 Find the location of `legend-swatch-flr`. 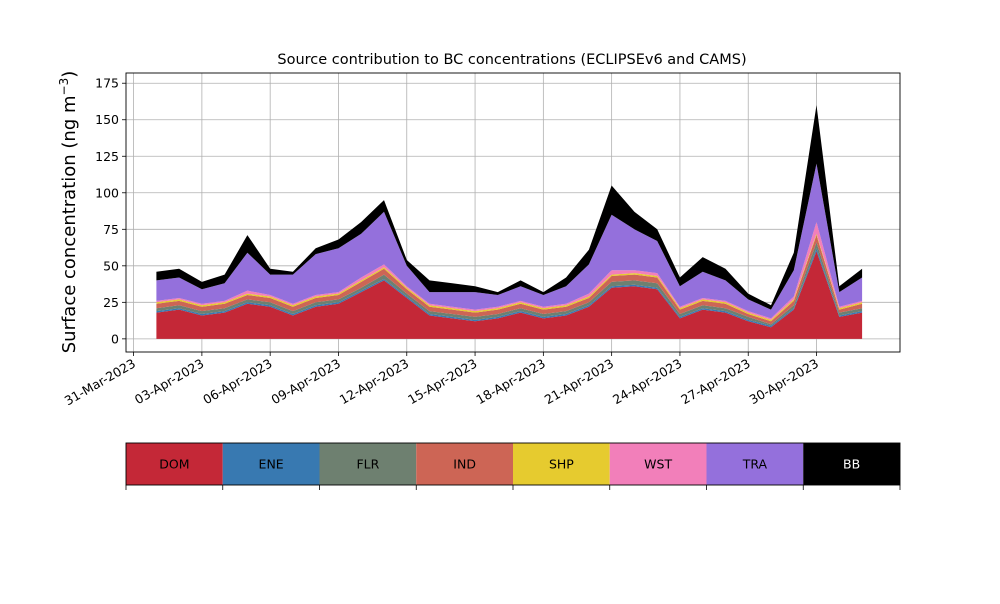

legend-swatch-flr is located at coordinates (368, 464).